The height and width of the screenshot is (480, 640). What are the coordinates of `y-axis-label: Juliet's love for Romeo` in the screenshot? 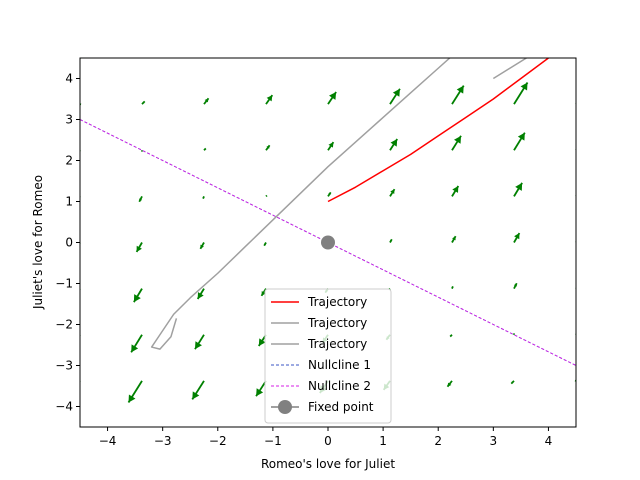 It's located at (38, 242).